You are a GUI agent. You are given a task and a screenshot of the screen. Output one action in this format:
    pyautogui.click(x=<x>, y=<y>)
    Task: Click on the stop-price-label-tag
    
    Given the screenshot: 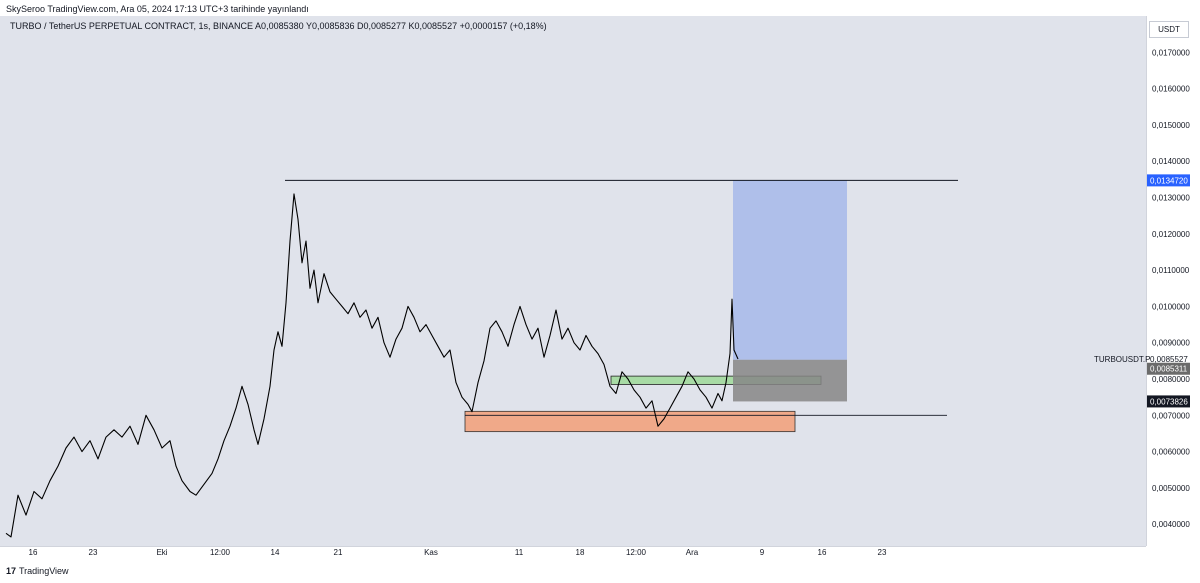 What is the action you would take?
    pyautogui.click(x=1168, y=401)
    